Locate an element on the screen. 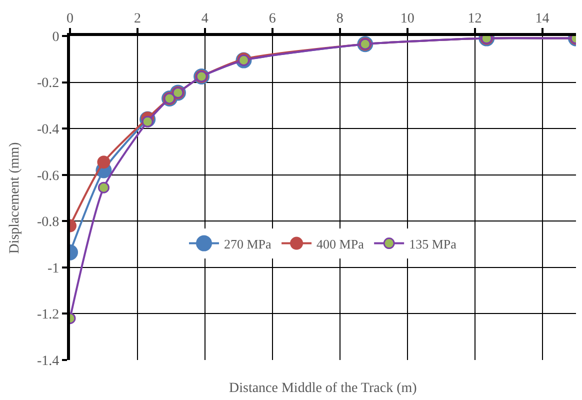 This screenshot has height=400, width=582. y-tick-label: -0.2 is located at coordinates (48, 84).